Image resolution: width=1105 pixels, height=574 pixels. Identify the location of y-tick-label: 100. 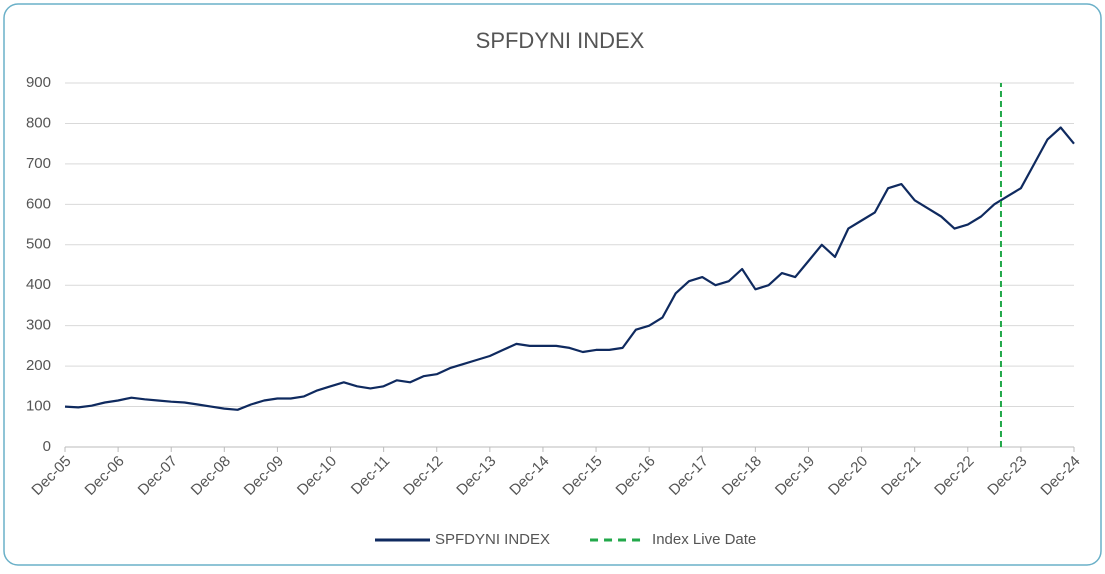
(38, 406).